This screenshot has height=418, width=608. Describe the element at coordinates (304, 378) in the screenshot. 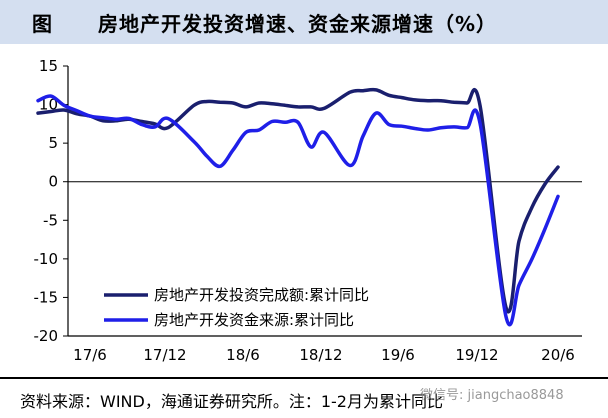

I see `footer-divider` at that location.